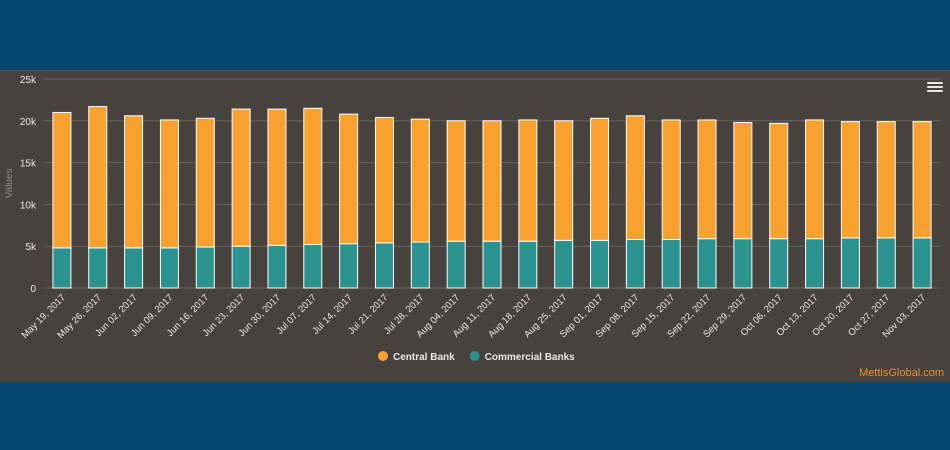 The height and width of the screenshot is (450, 950). What do you see at coordinates (28, 80) in the screenshot?
I see `y-tick-label: 25k` at bounding box center [28, 80].